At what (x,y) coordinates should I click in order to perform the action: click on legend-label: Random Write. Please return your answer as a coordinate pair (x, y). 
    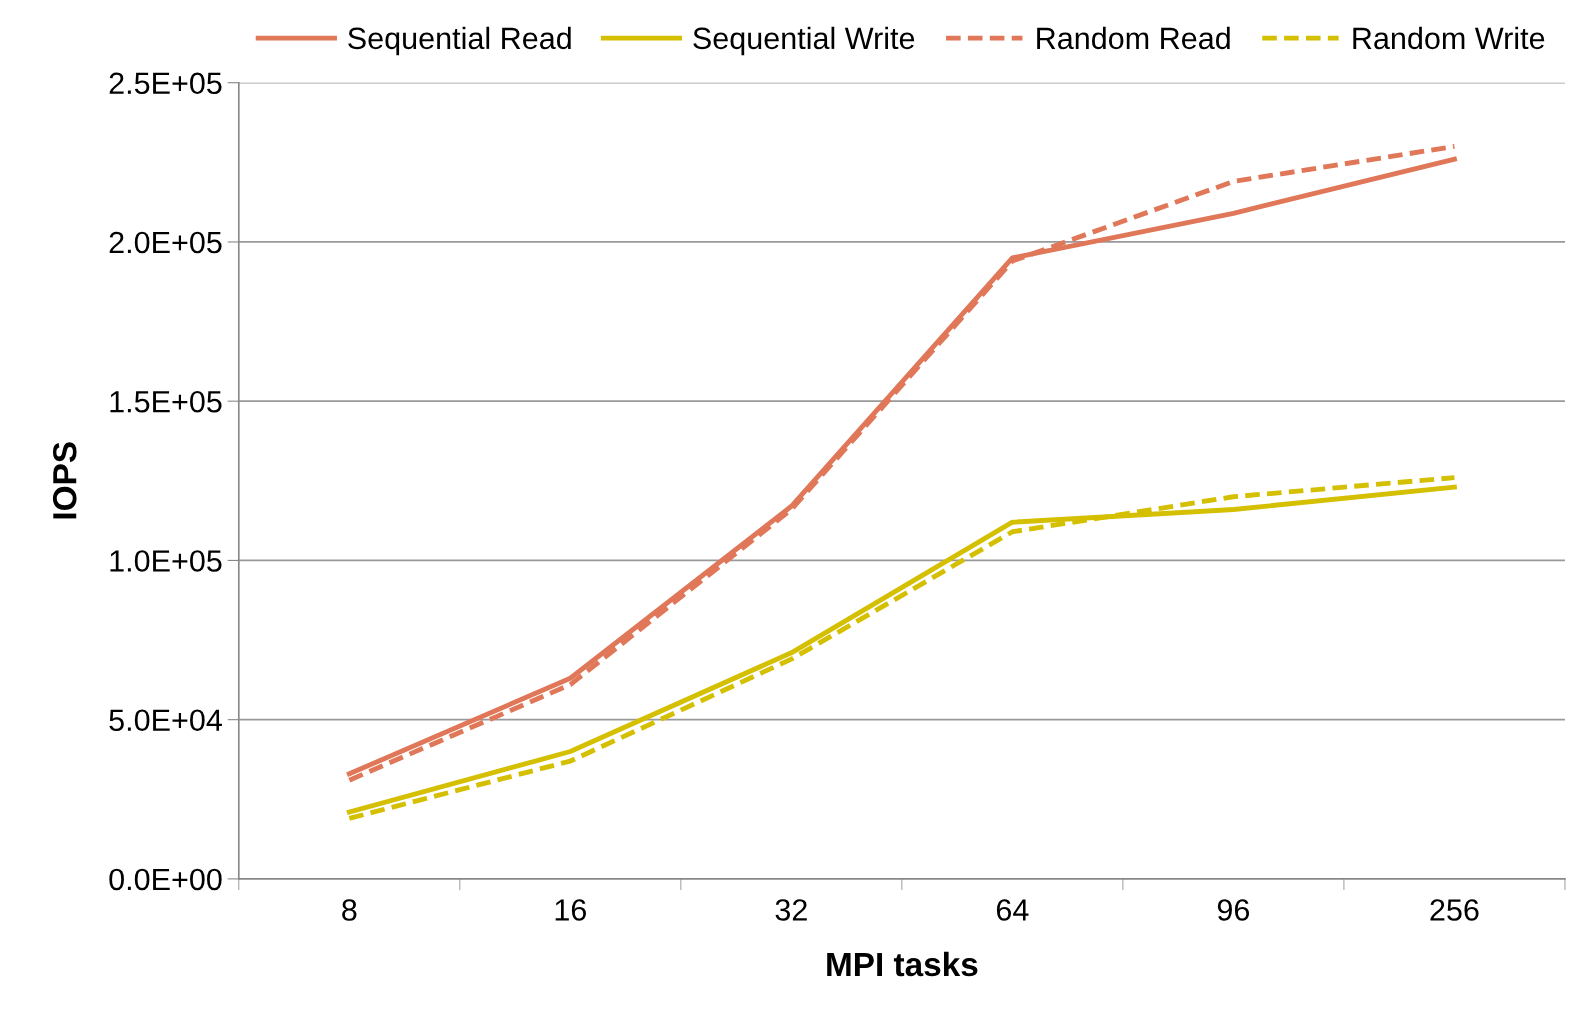
    Looking at the image, I should click on (1449, 38).